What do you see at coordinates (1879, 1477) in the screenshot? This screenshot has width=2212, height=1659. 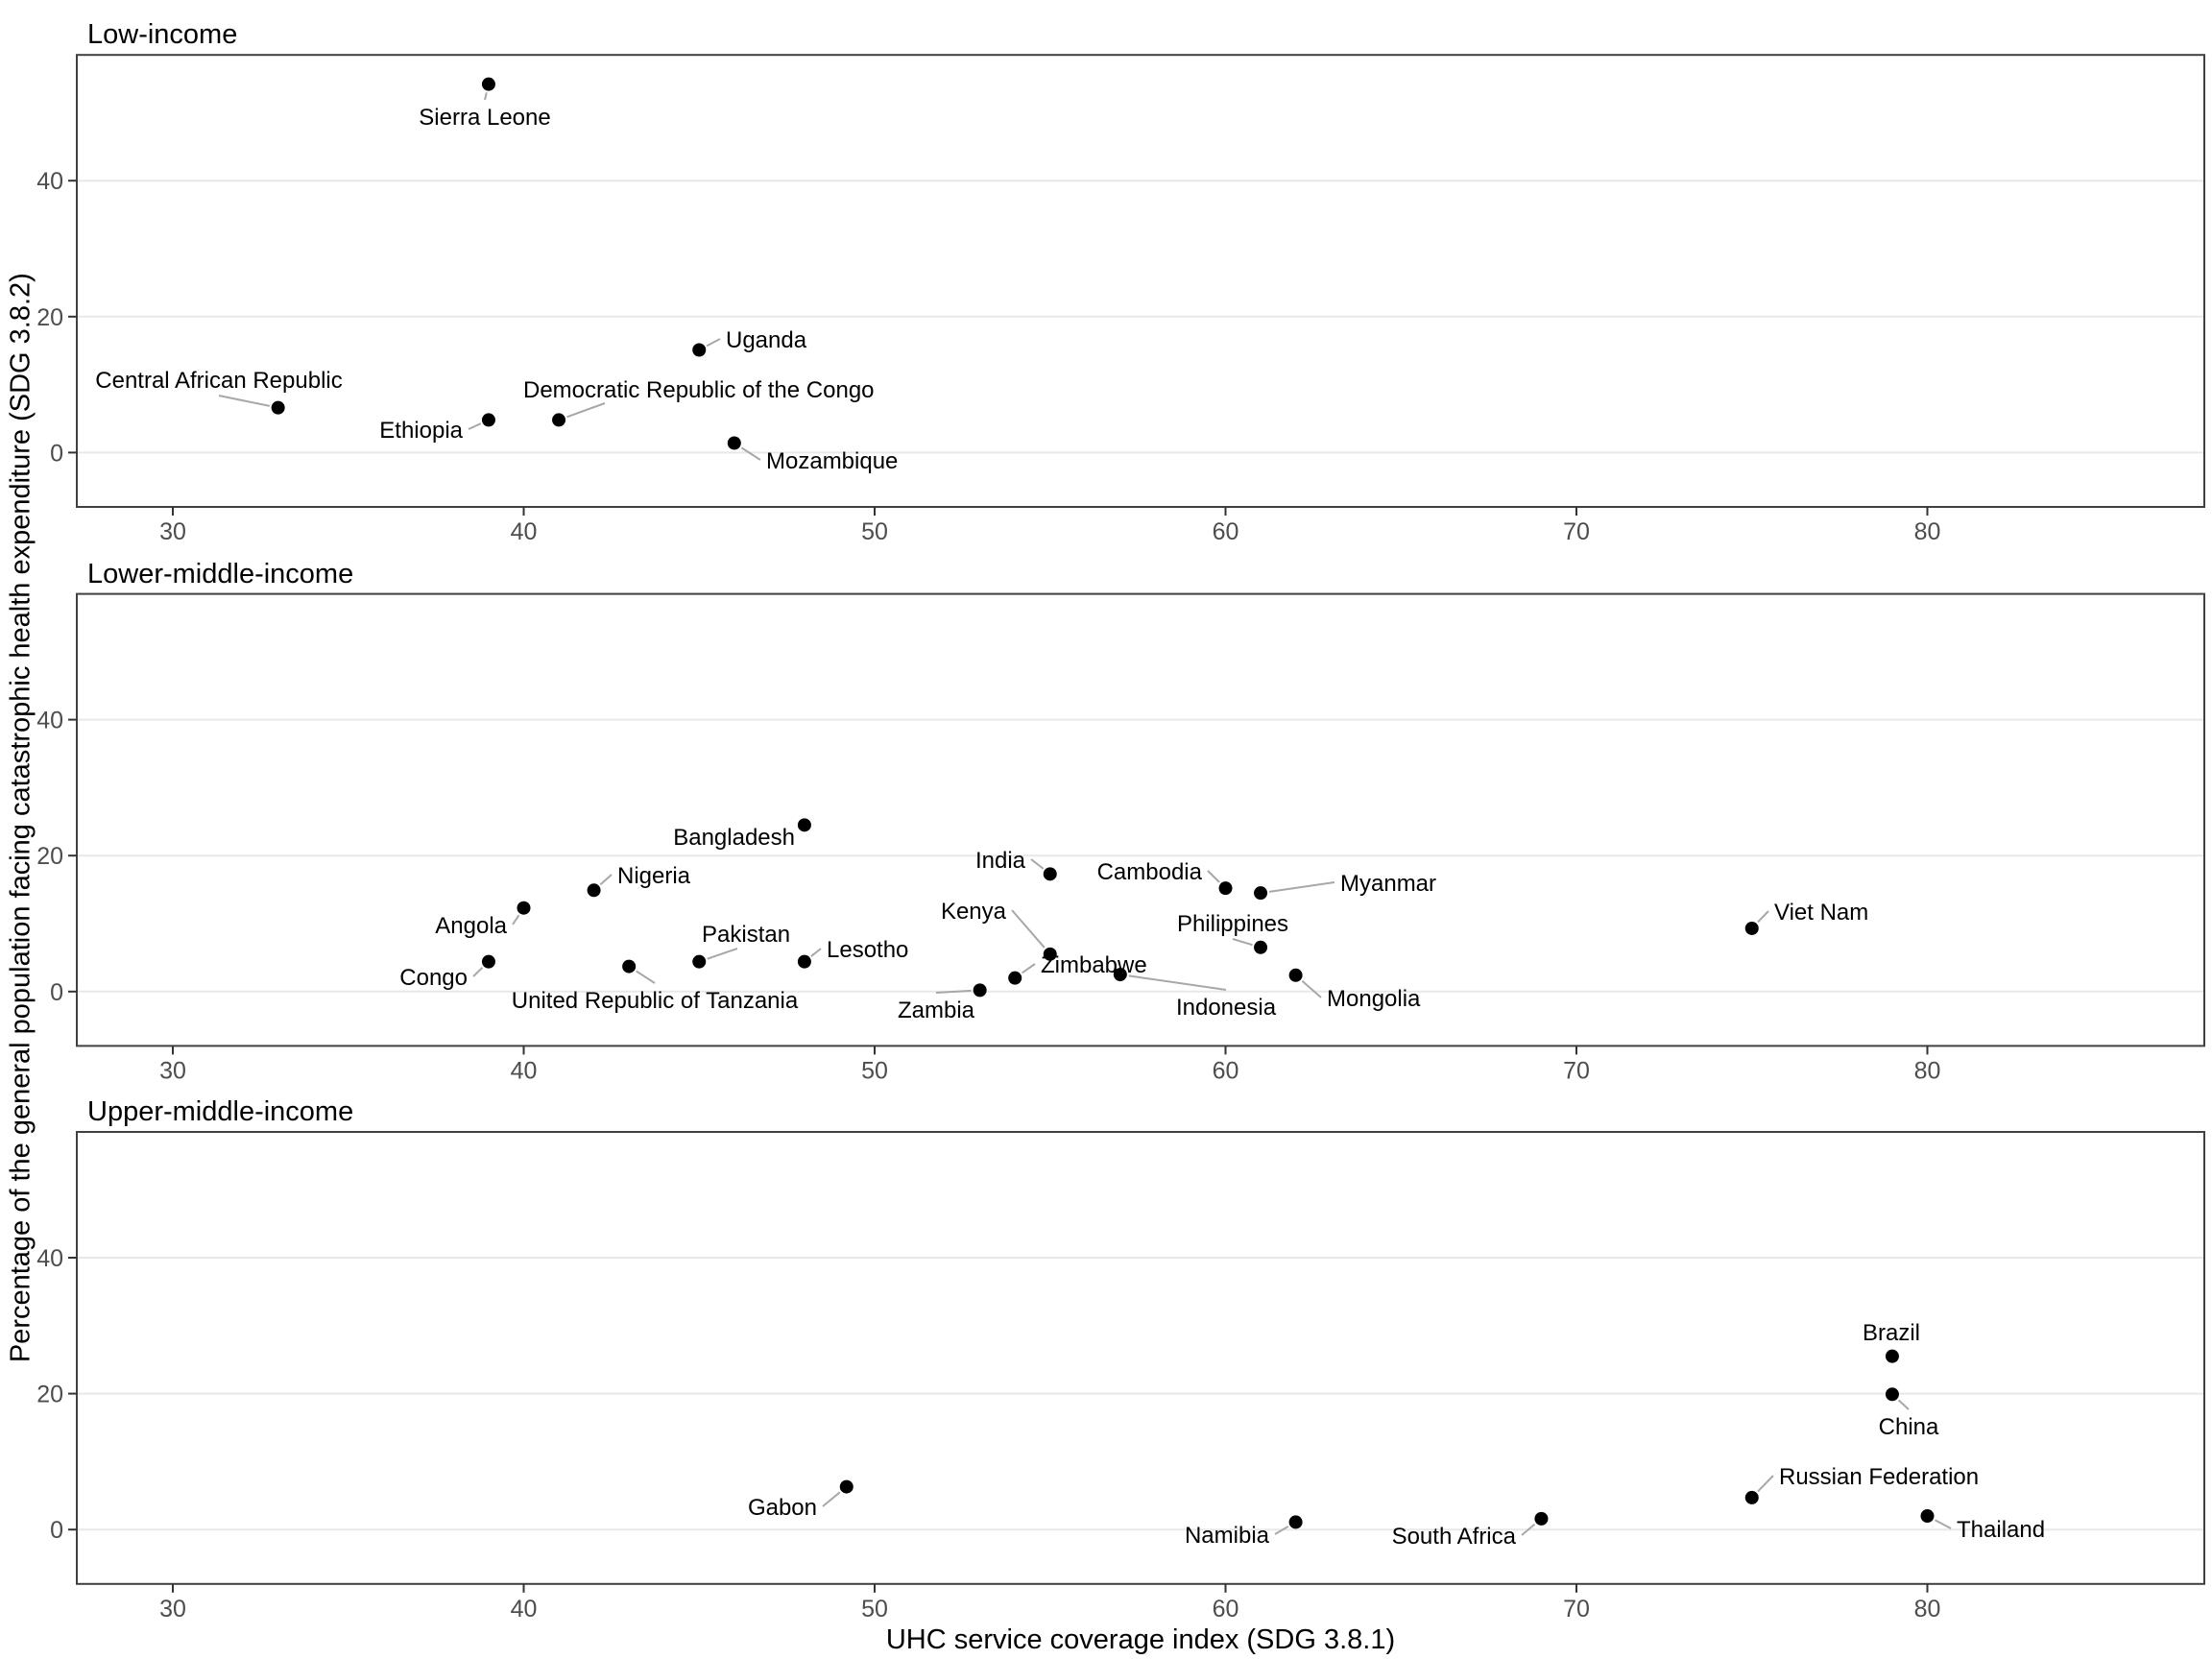 I see `point-label: Russian Federation` at bounding box center [1879, 1477].